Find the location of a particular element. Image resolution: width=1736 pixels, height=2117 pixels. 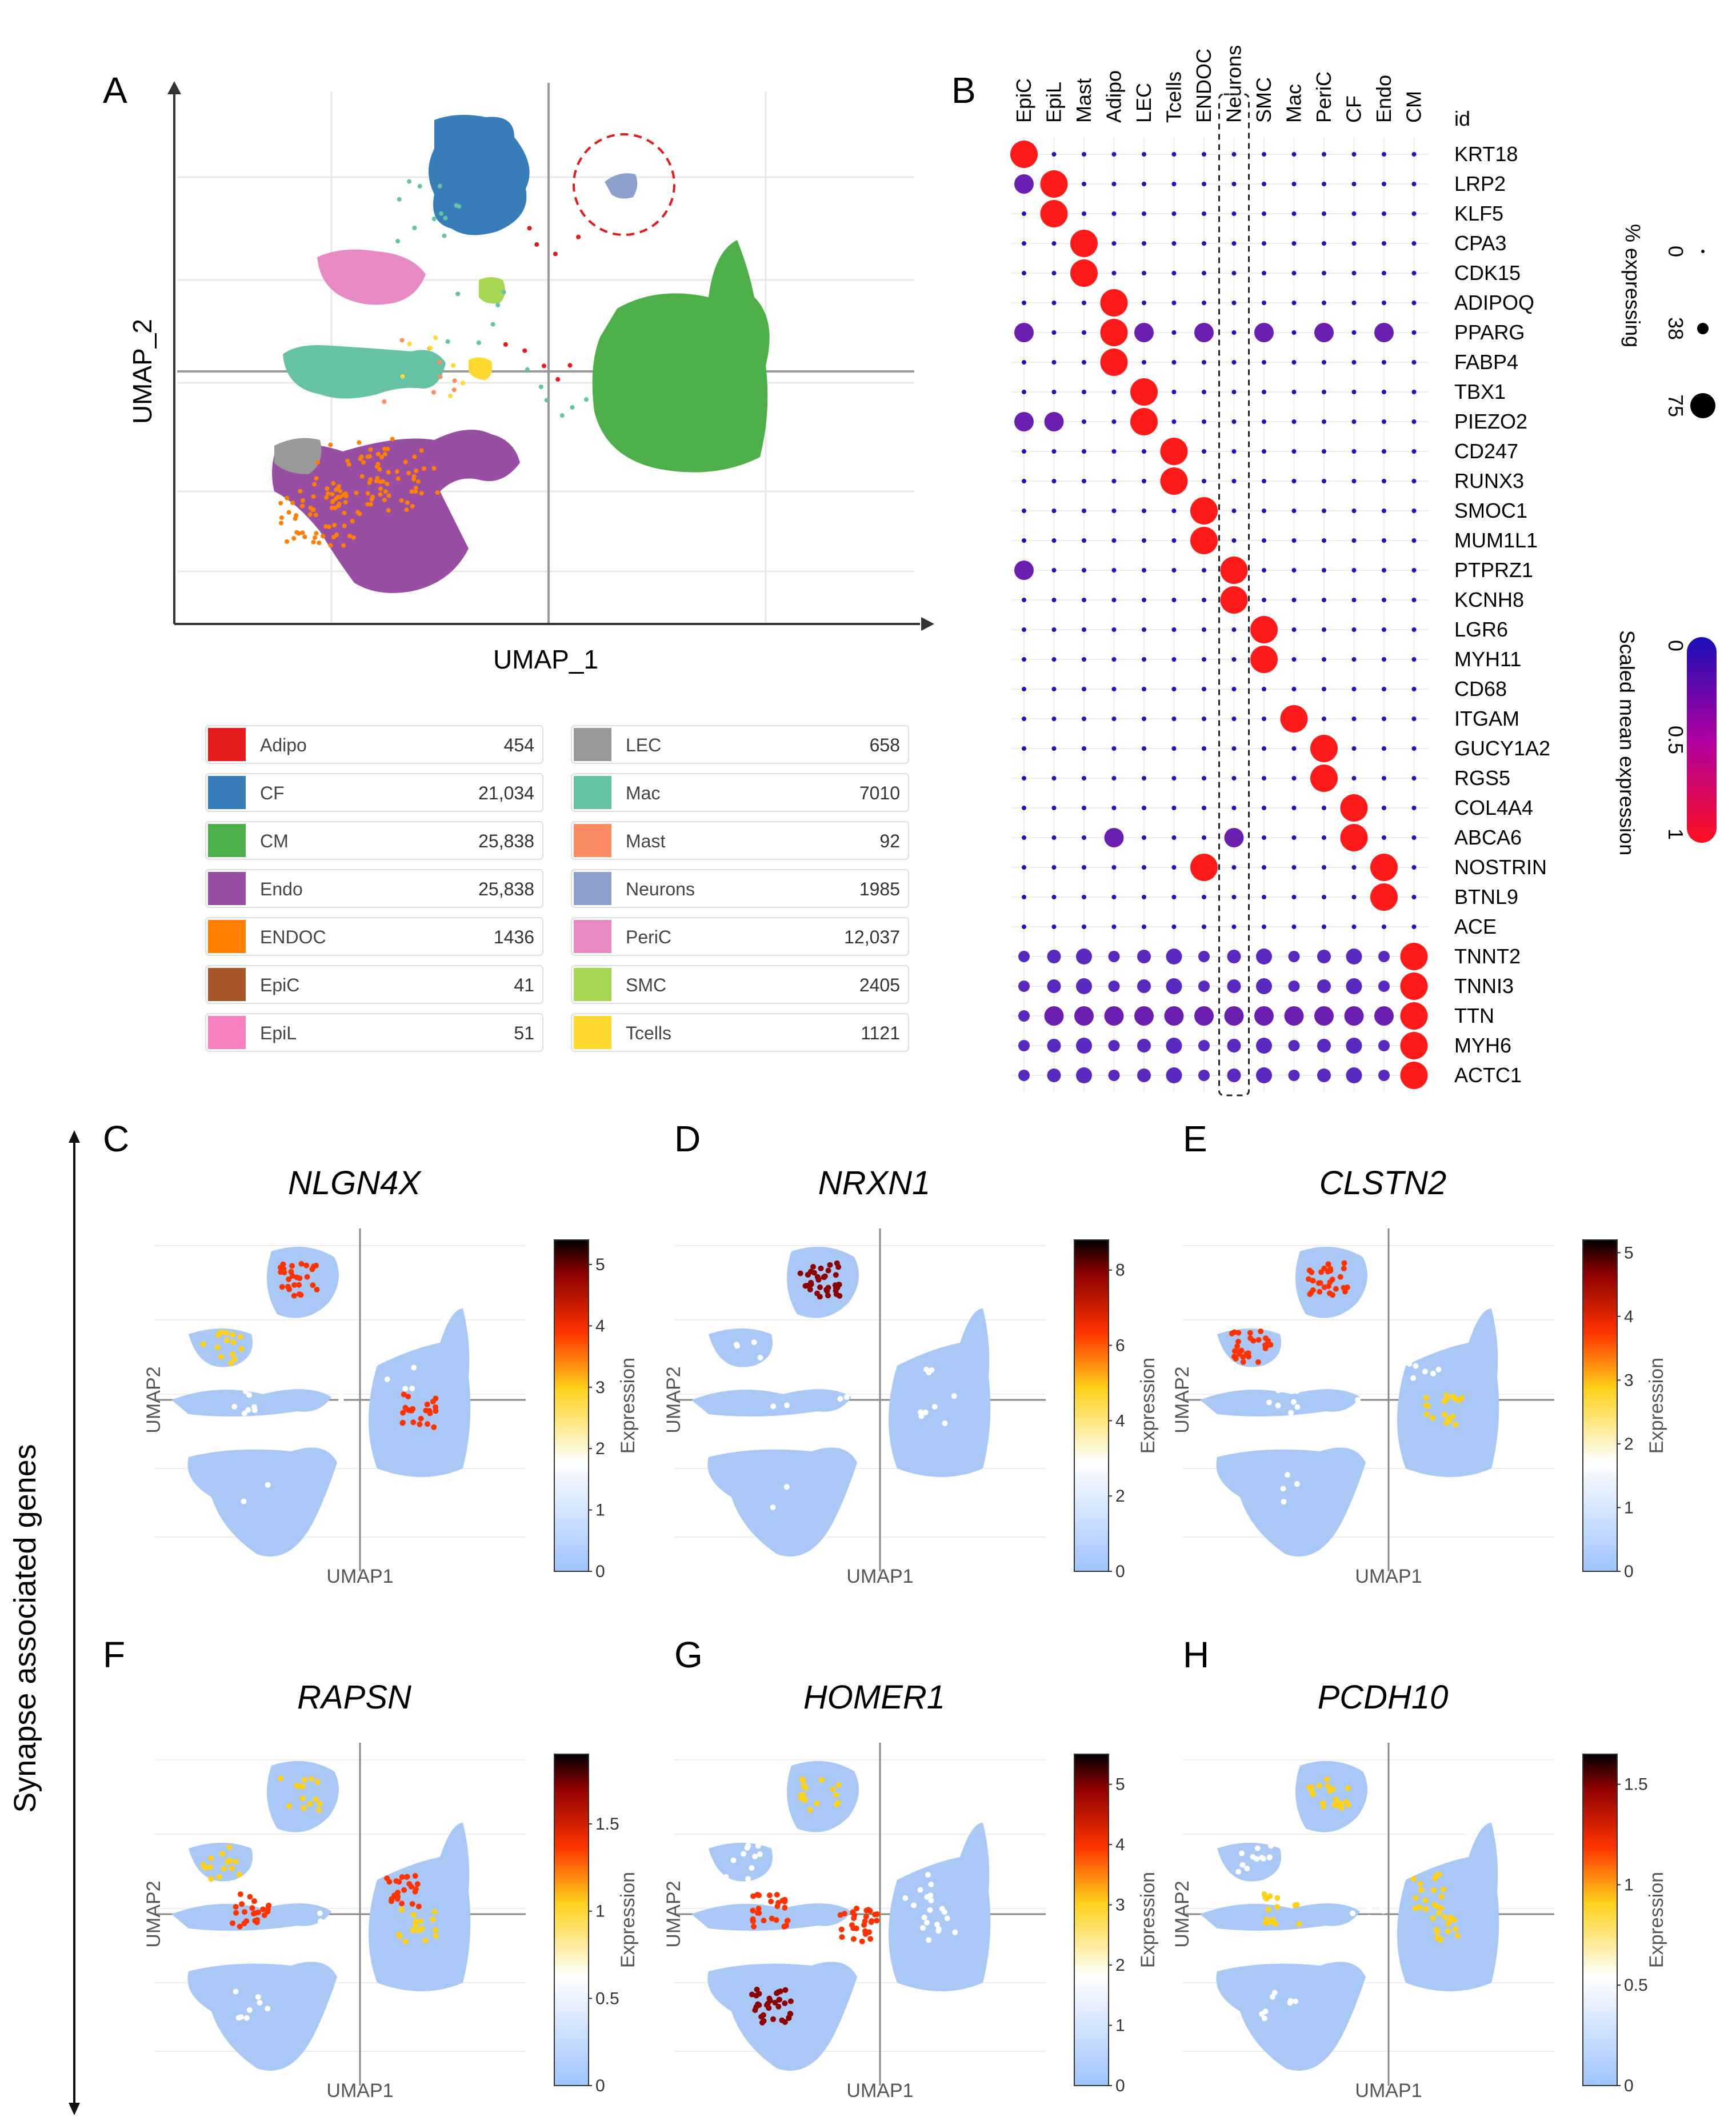

feature-title: RAPSN is located at coordinates (354, 1697).